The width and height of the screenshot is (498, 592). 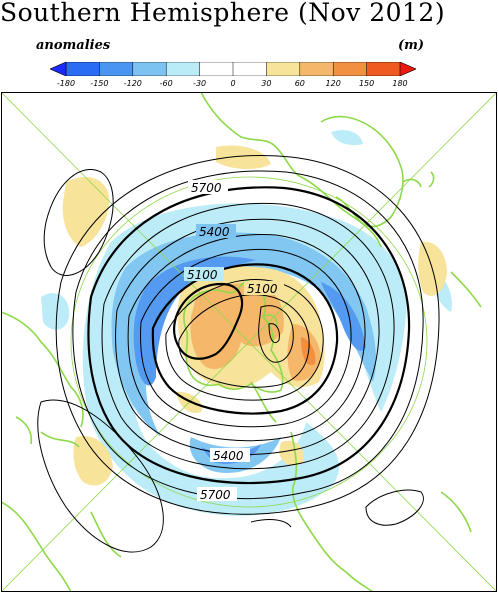 I want to click on contour-label-5400-bottom: 5400, so click(x=228, y=456).